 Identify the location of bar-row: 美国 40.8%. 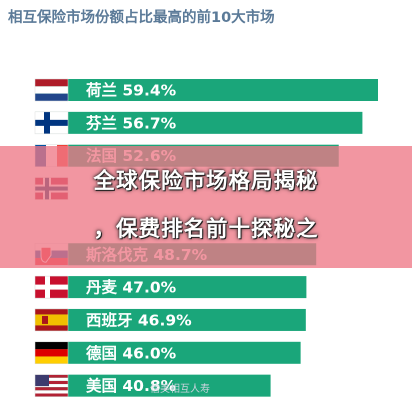
(152, 385).